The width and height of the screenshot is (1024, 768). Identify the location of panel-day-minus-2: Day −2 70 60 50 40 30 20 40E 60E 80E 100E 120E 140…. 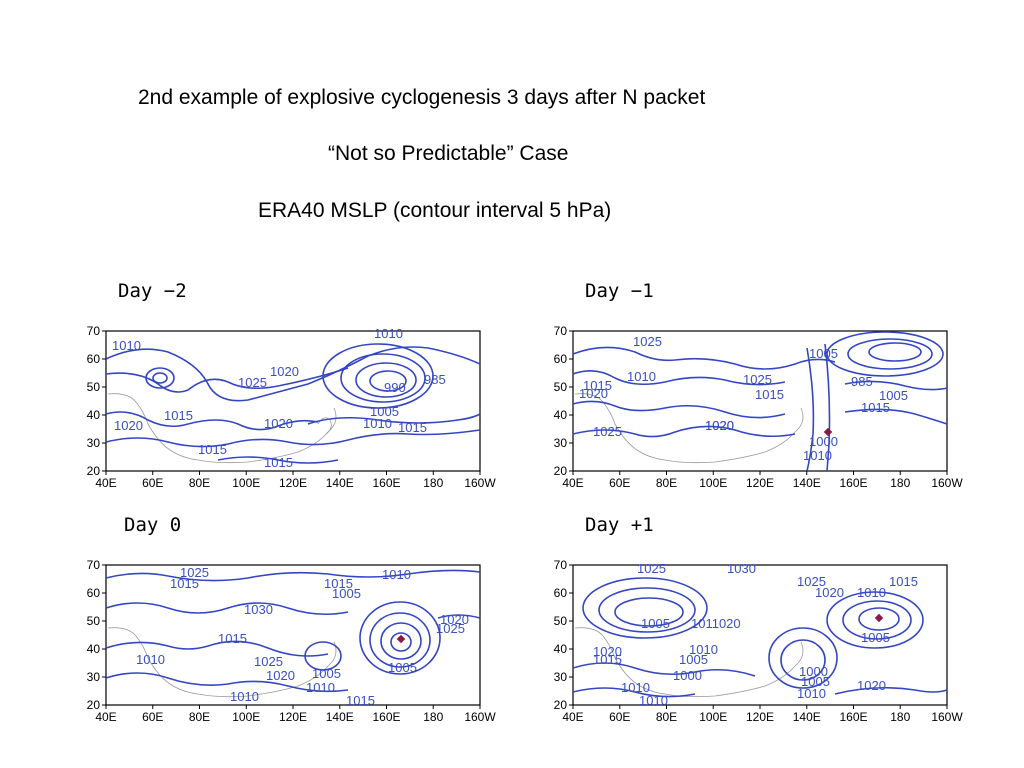
(298, 389).